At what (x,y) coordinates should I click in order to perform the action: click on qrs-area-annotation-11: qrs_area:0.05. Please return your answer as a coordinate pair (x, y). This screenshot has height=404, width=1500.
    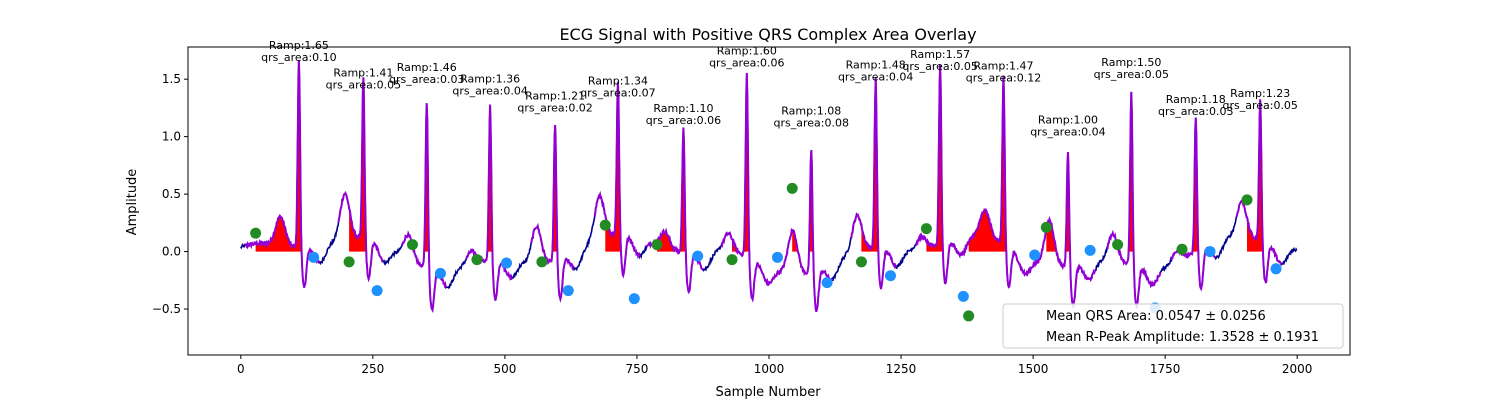
    Looking at the image, I should click on (939, 66).